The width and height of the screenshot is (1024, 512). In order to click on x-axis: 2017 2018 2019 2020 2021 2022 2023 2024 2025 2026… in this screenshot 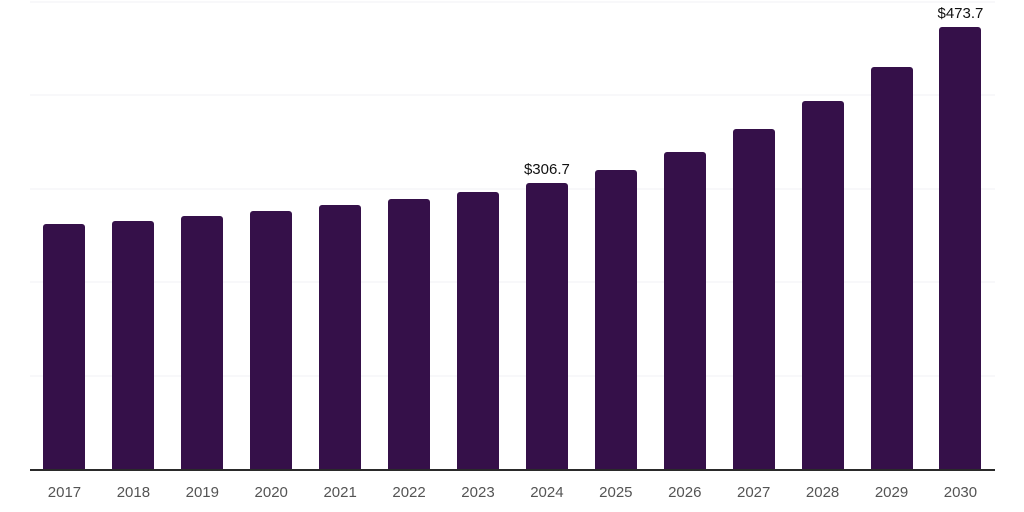, I will do `click(512, 493)`.